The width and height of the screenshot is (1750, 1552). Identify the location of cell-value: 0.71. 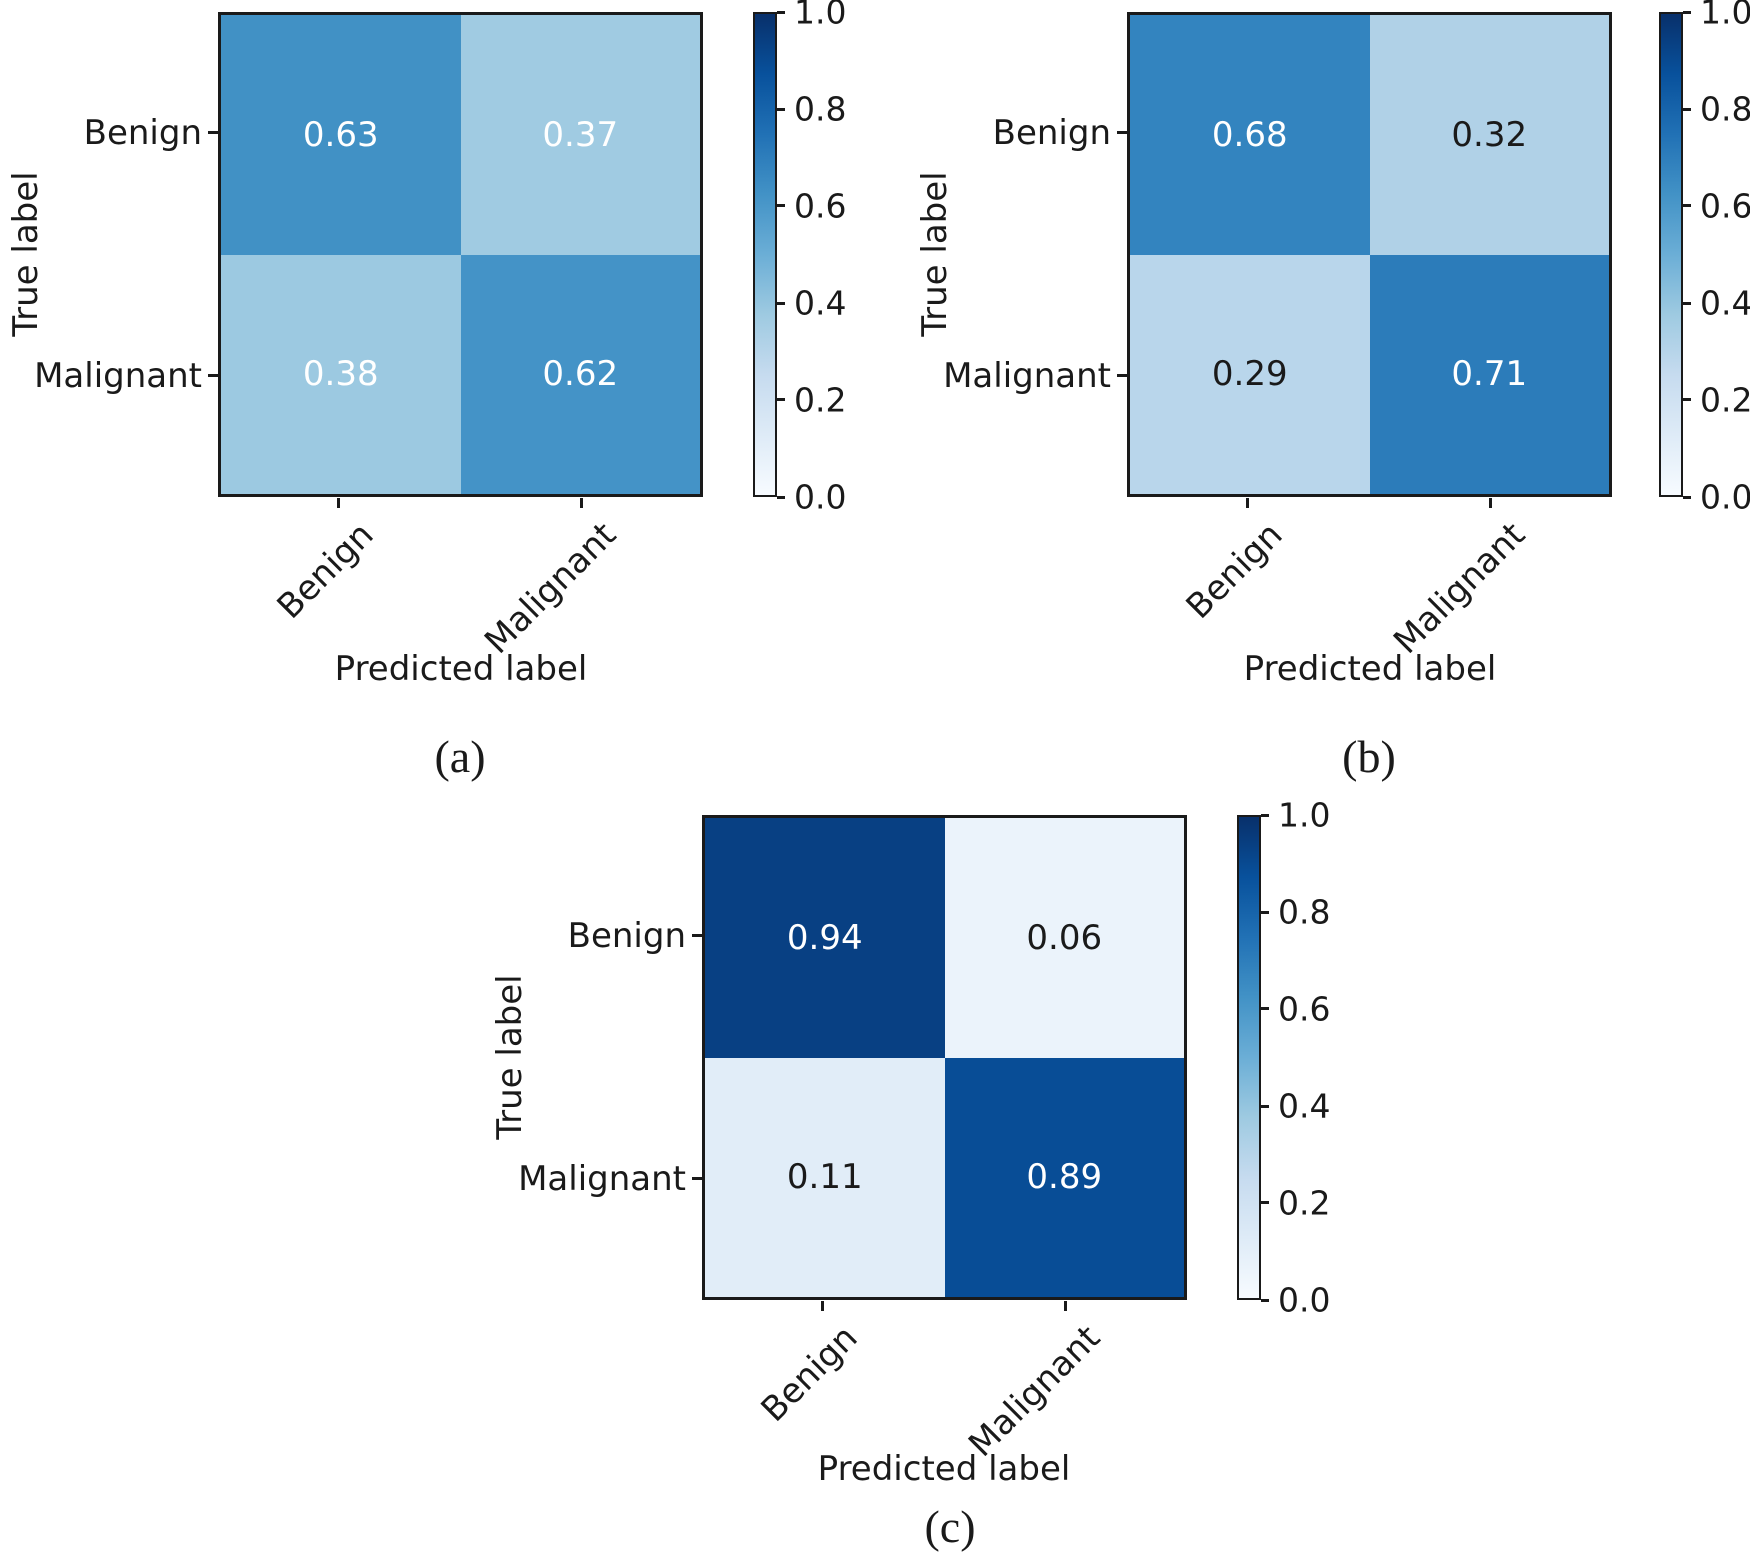
(1489, 374).